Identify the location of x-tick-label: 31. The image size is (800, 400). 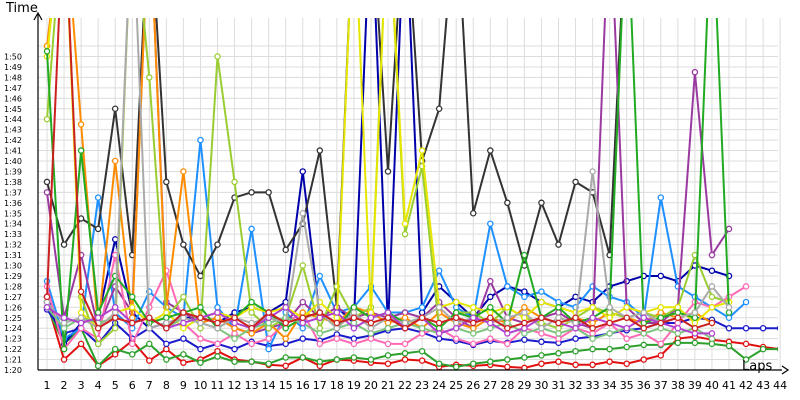
(559, 385).